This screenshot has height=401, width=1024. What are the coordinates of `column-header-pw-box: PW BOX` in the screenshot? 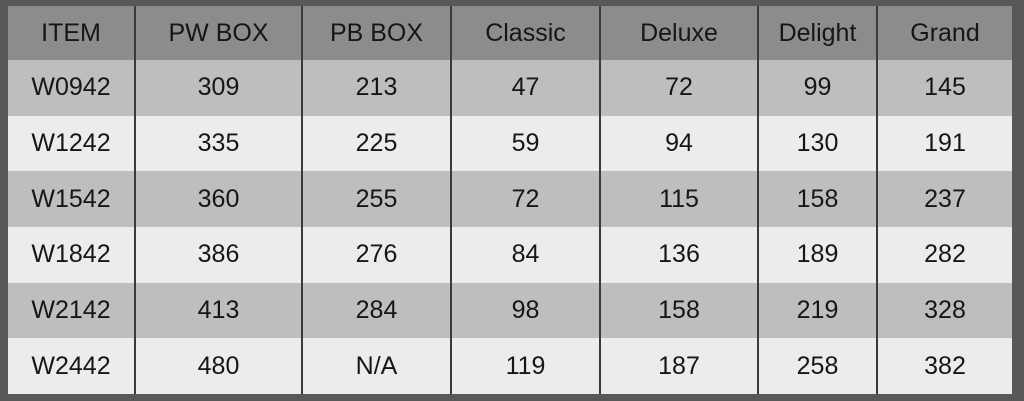 It's located at (218, 33).